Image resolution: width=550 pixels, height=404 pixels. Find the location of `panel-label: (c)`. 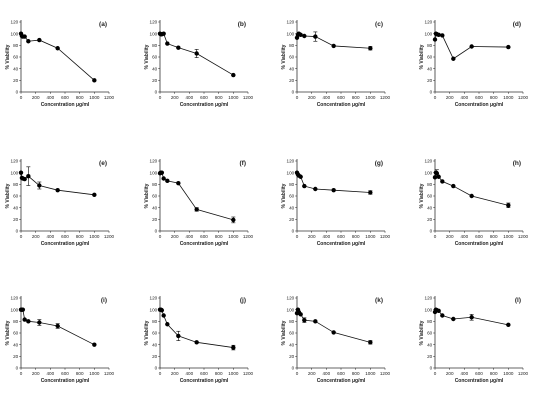

panel-label: (c) is located at coordinates (379, 24).